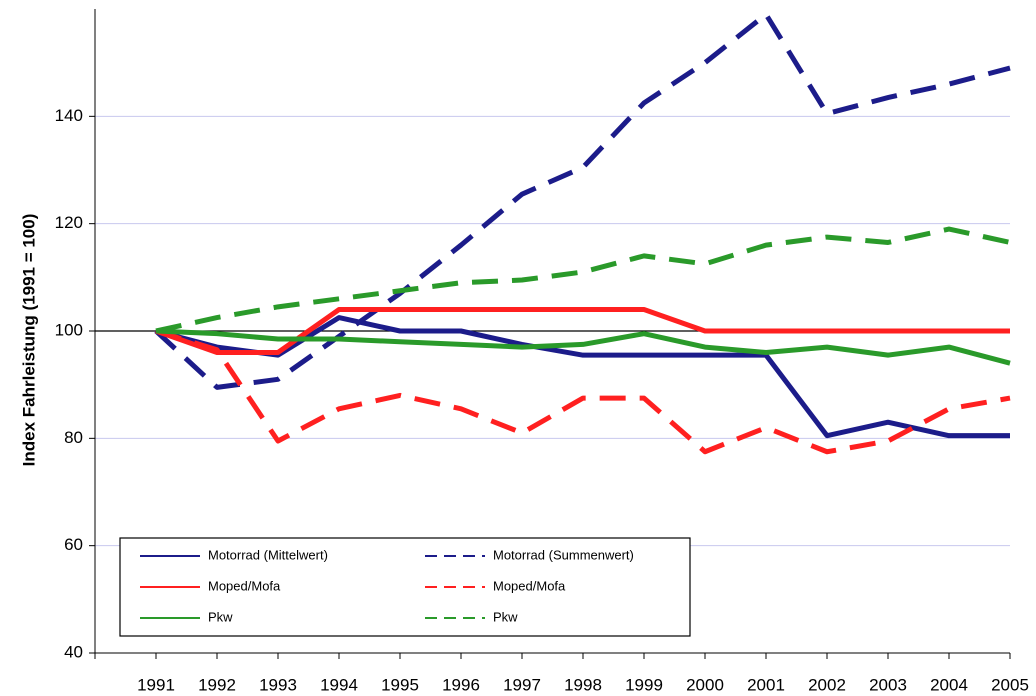  I want to click on legend-label: Motorrad (Summenwert), so click(563, 554).